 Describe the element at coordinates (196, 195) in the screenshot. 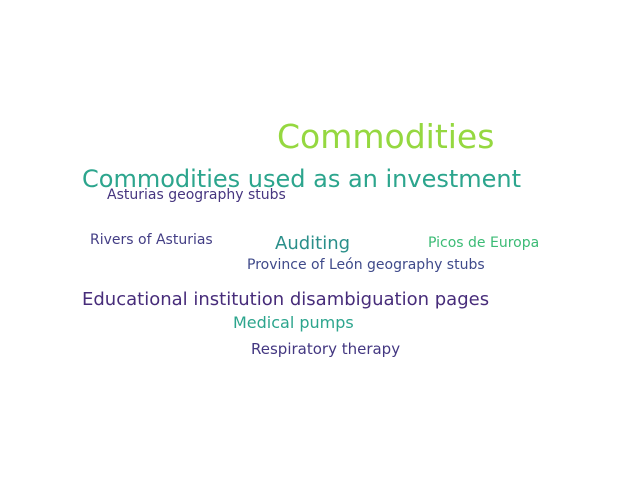

I see `word-asturias-geography-stubs: Asturias geography stubs` at that location.